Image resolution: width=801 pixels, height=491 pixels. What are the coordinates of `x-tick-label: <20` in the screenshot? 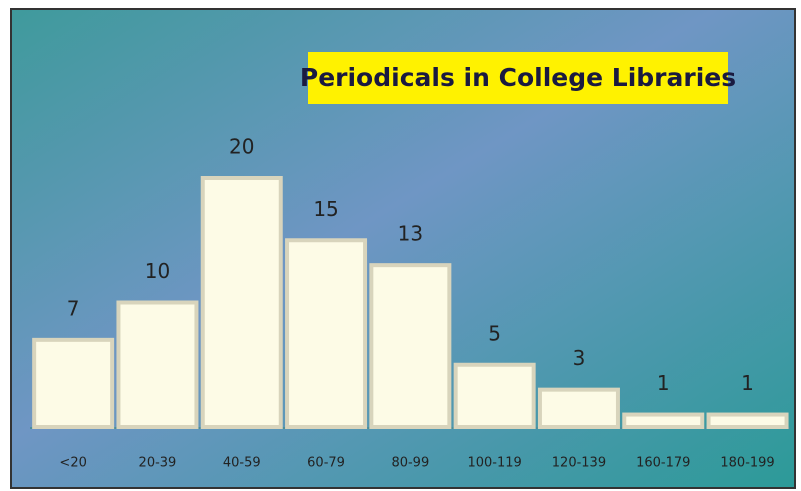 It's located at (72, 463).